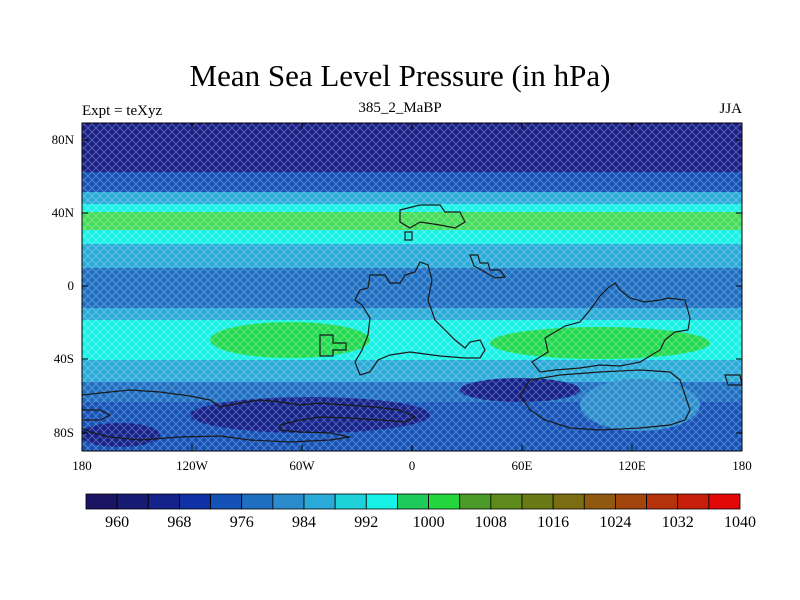 The image size is (800, 600). Describe the element at coordinates (64, 358) in the screenshot. I see `y-tick-label: 40S` at that location.